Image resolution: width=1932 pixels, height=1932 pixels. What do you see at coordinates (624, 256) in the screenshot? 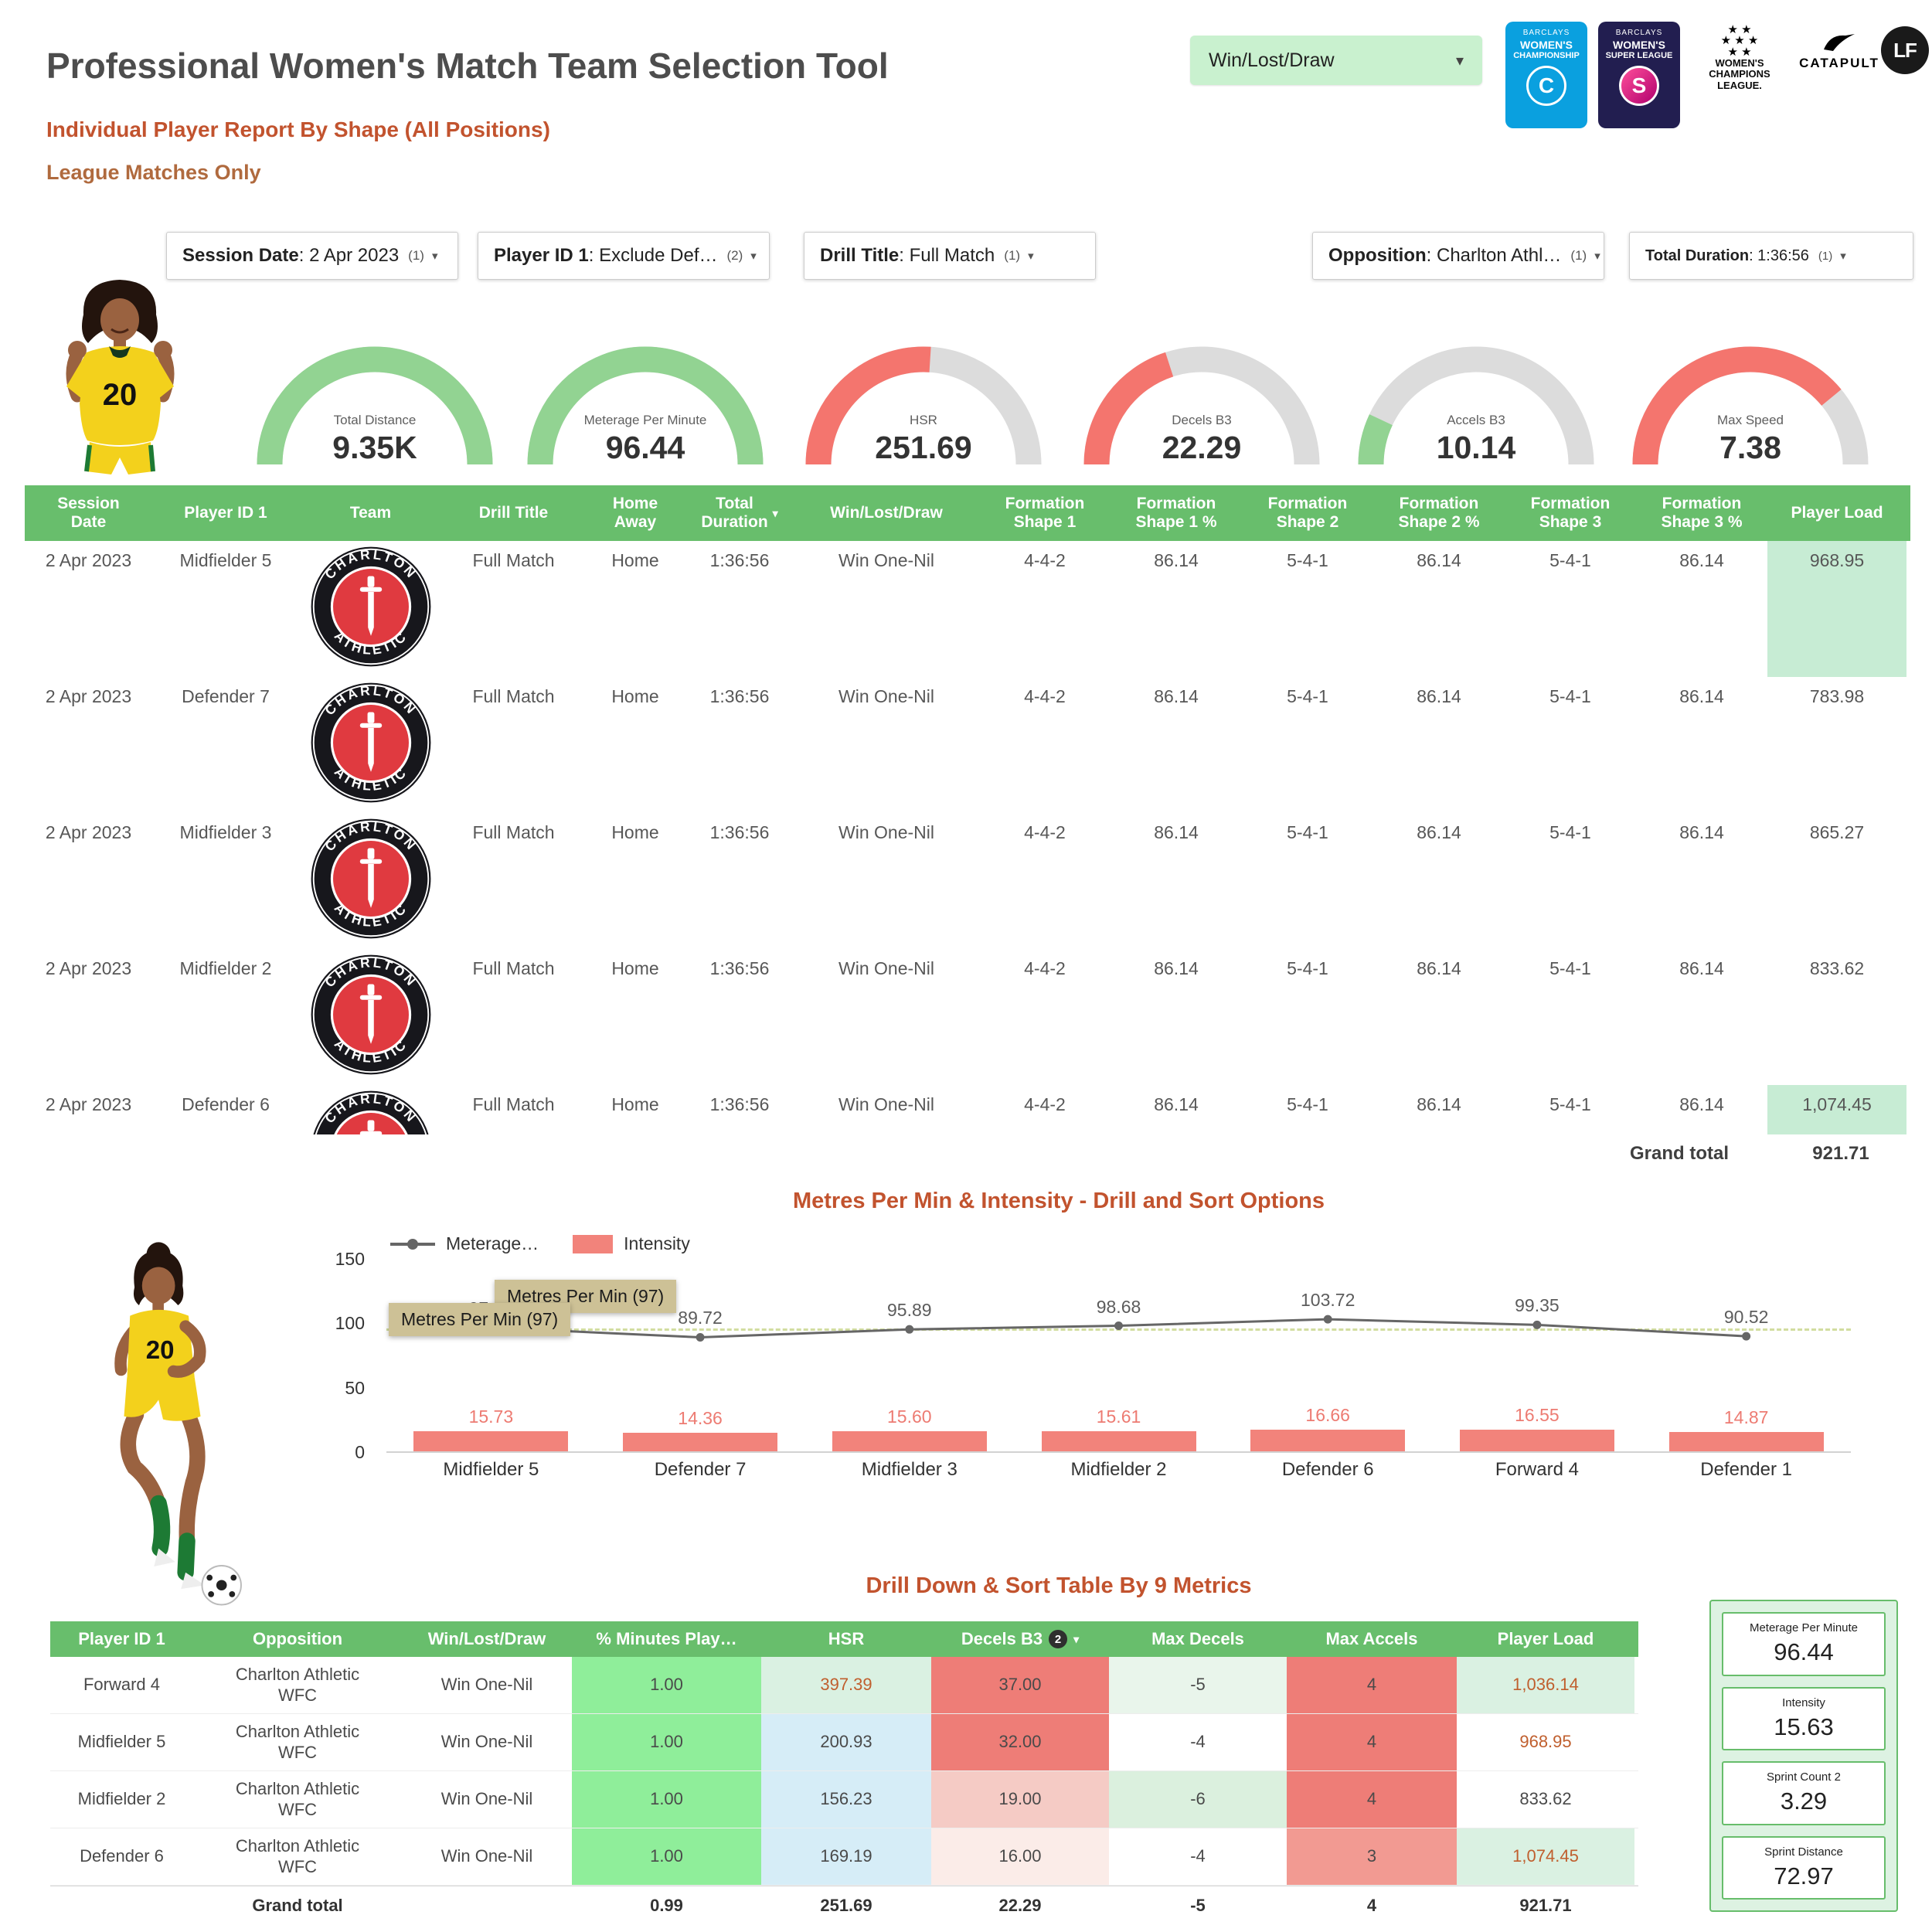
I see `filter-player-id: Player ID 1: Exclude Def… (2) ▾` at bounding box center [624, 256].